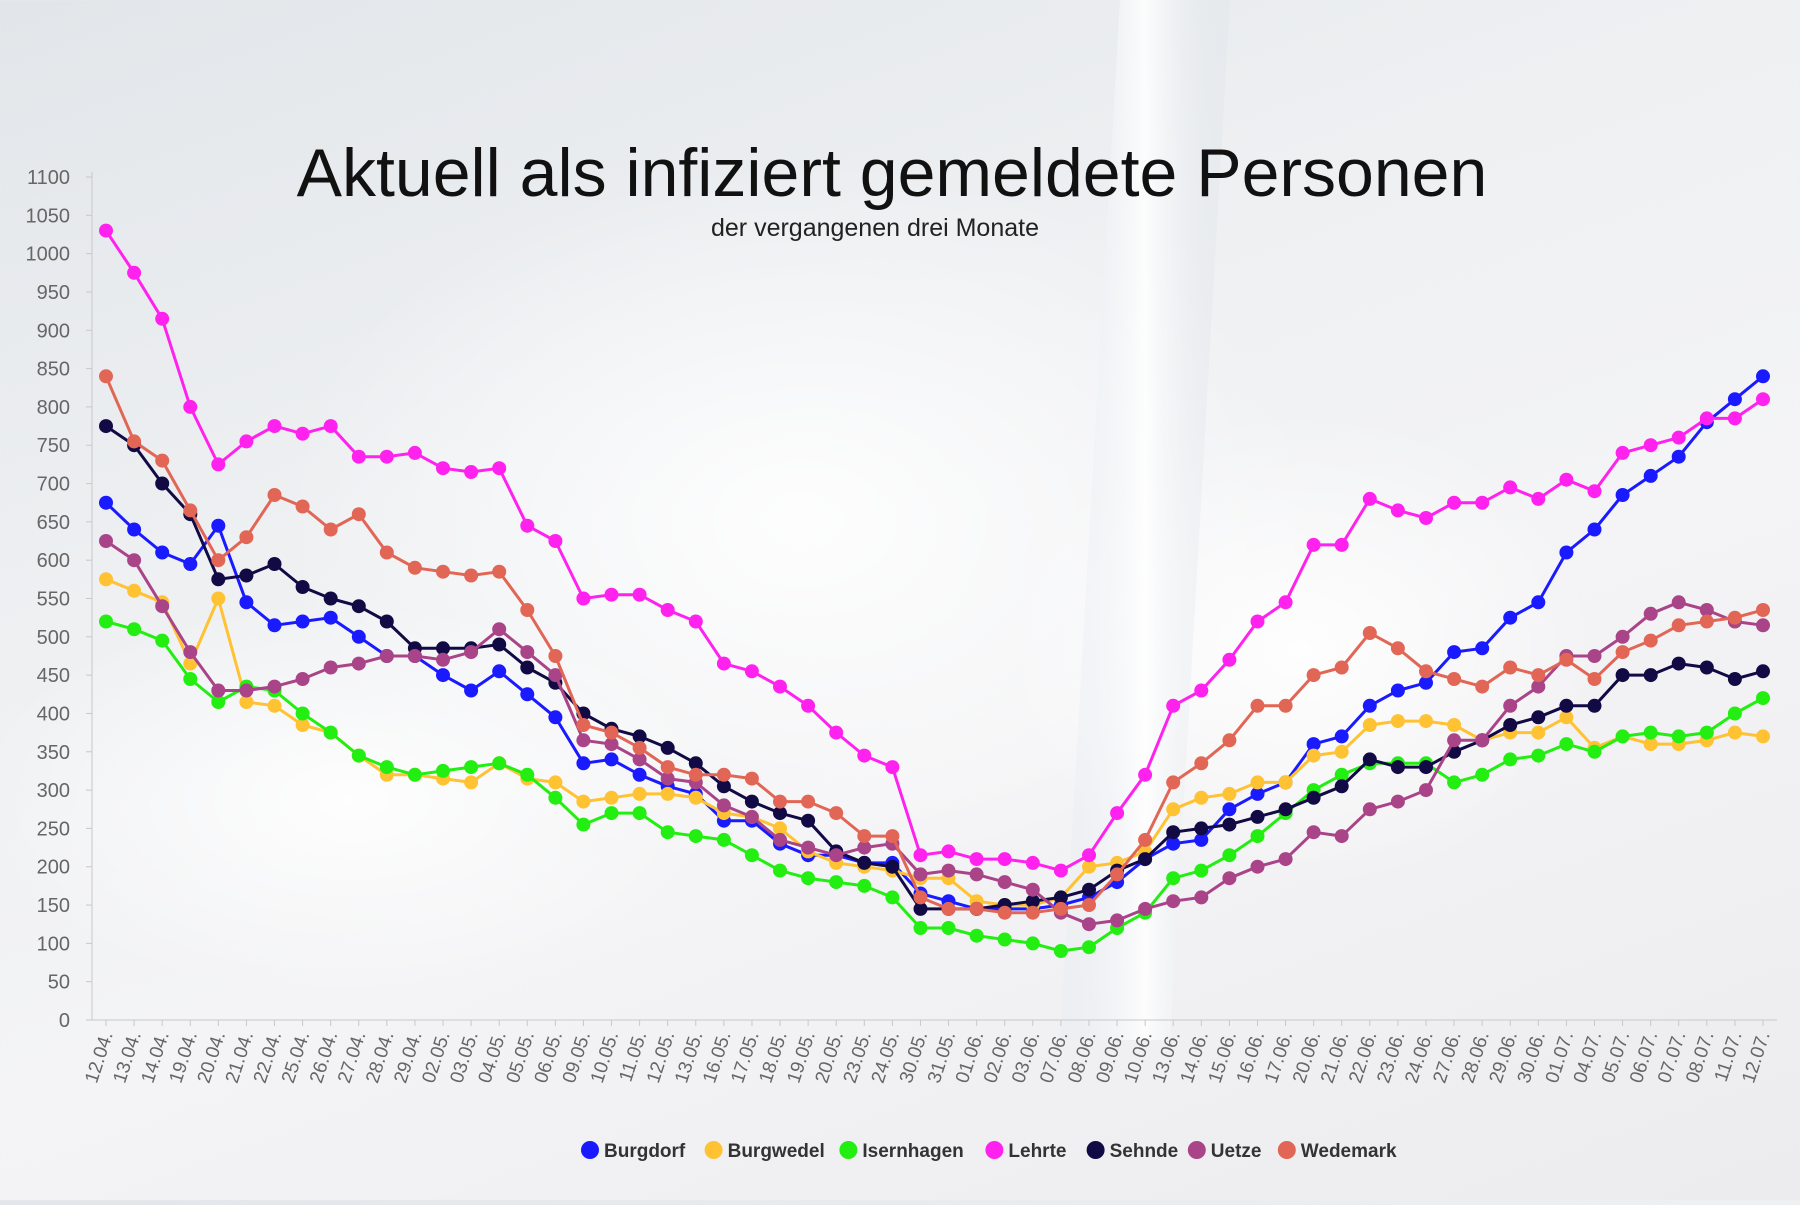  What do you see at coordinates (633, 1151) in the screenshot?
I see `legend-item-burgdorf: Burgdorf` at bounding box center [633, 1151].